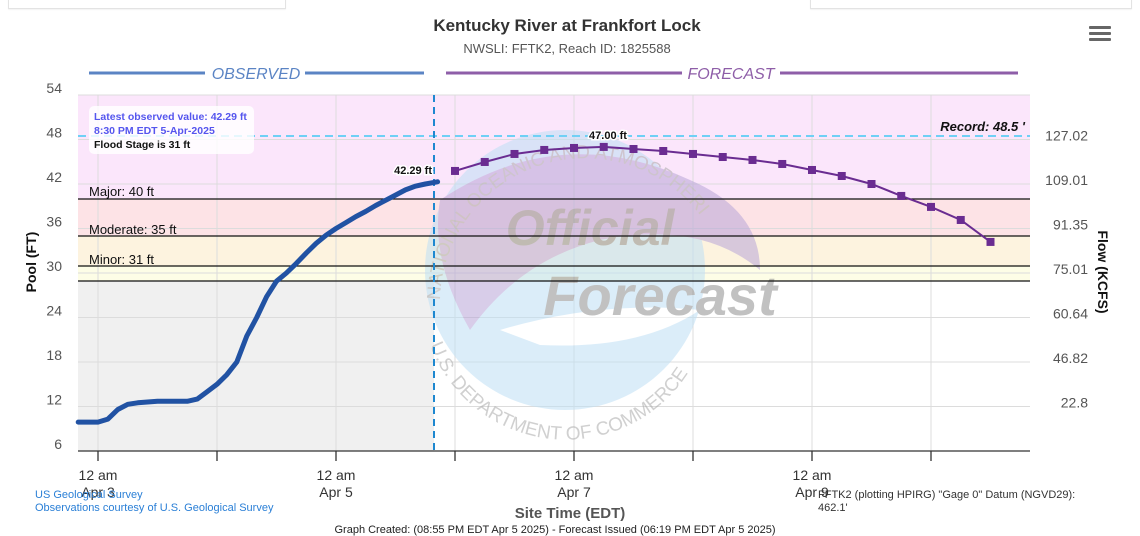 The height and width of the screenshot is (536, 1140). Describe the element at coordinates (591, 228) in the screenshot. I see `watermark-official: Official` at that location.